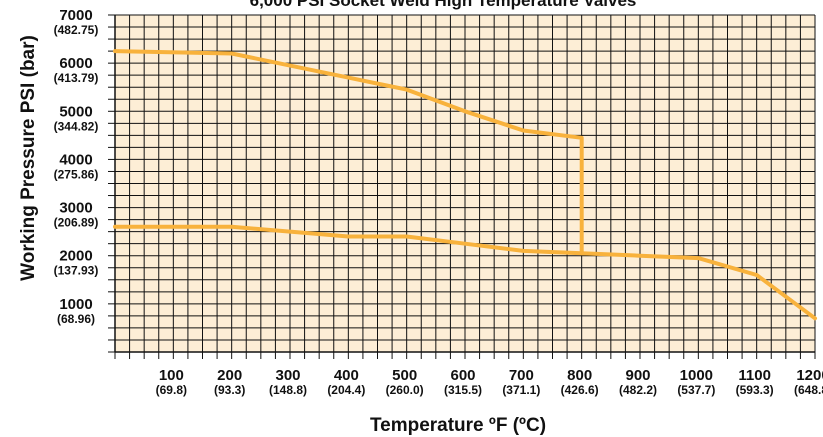 The width and height of the screenshot is (823, 437). I want to click on x-tick-sublabel: (204.4), so click(346, 390).